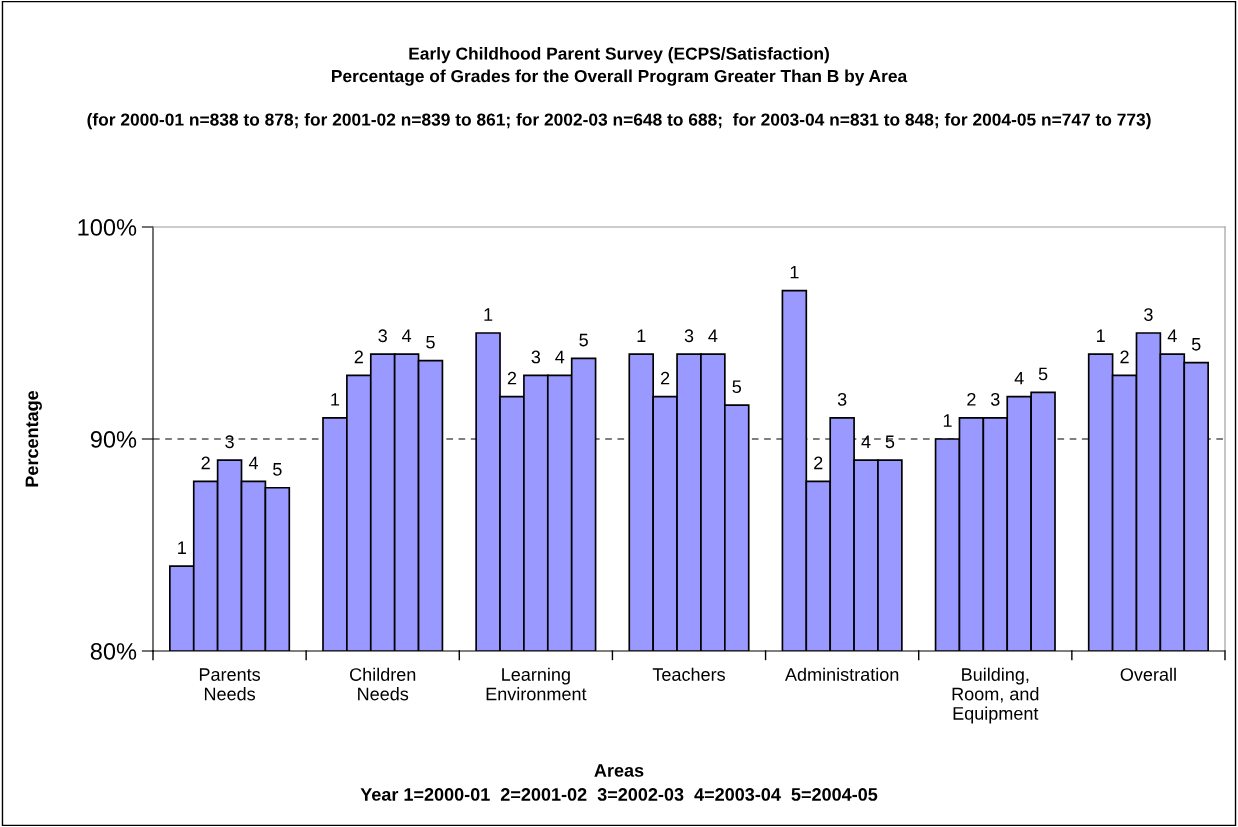 The image size is (1238, 827). I want to click on x-axis-title: Areas, so click(619, 770).